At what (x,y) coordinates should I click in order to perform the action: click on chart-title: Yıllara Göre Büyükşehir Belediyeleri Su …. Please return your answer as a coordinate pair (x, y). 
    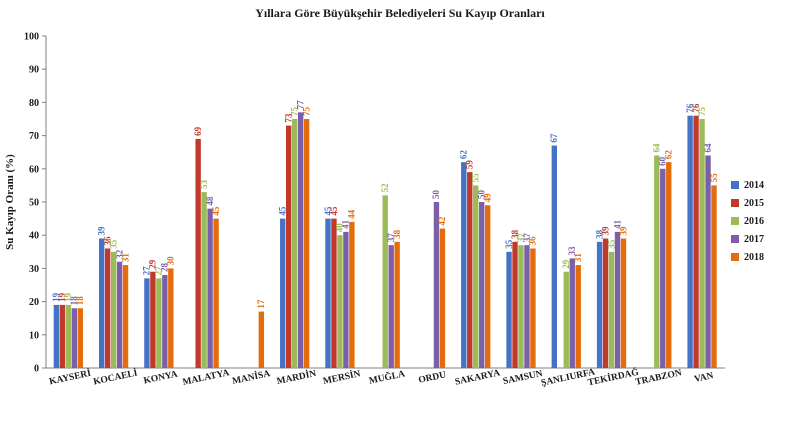
    Looking at the image, I should click on (400, 13).